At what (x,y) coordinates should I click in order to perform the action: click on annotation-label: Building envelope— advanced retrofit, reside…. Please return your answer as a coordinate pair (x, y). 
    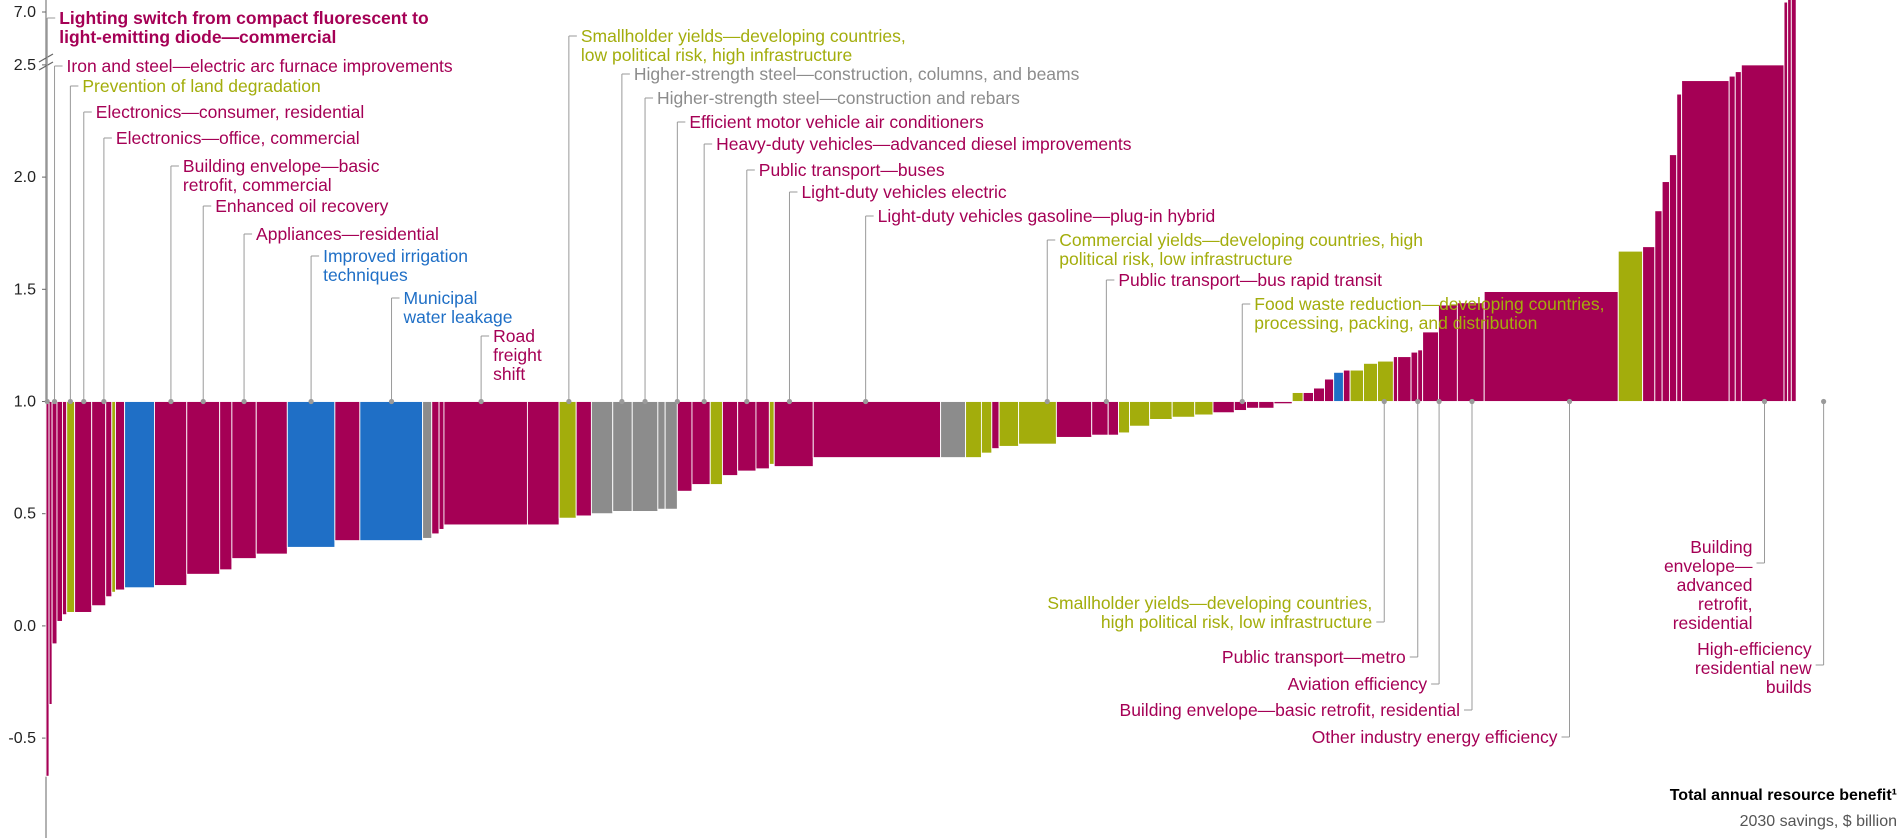
    Looking at the image, I should click on (1708, 585).